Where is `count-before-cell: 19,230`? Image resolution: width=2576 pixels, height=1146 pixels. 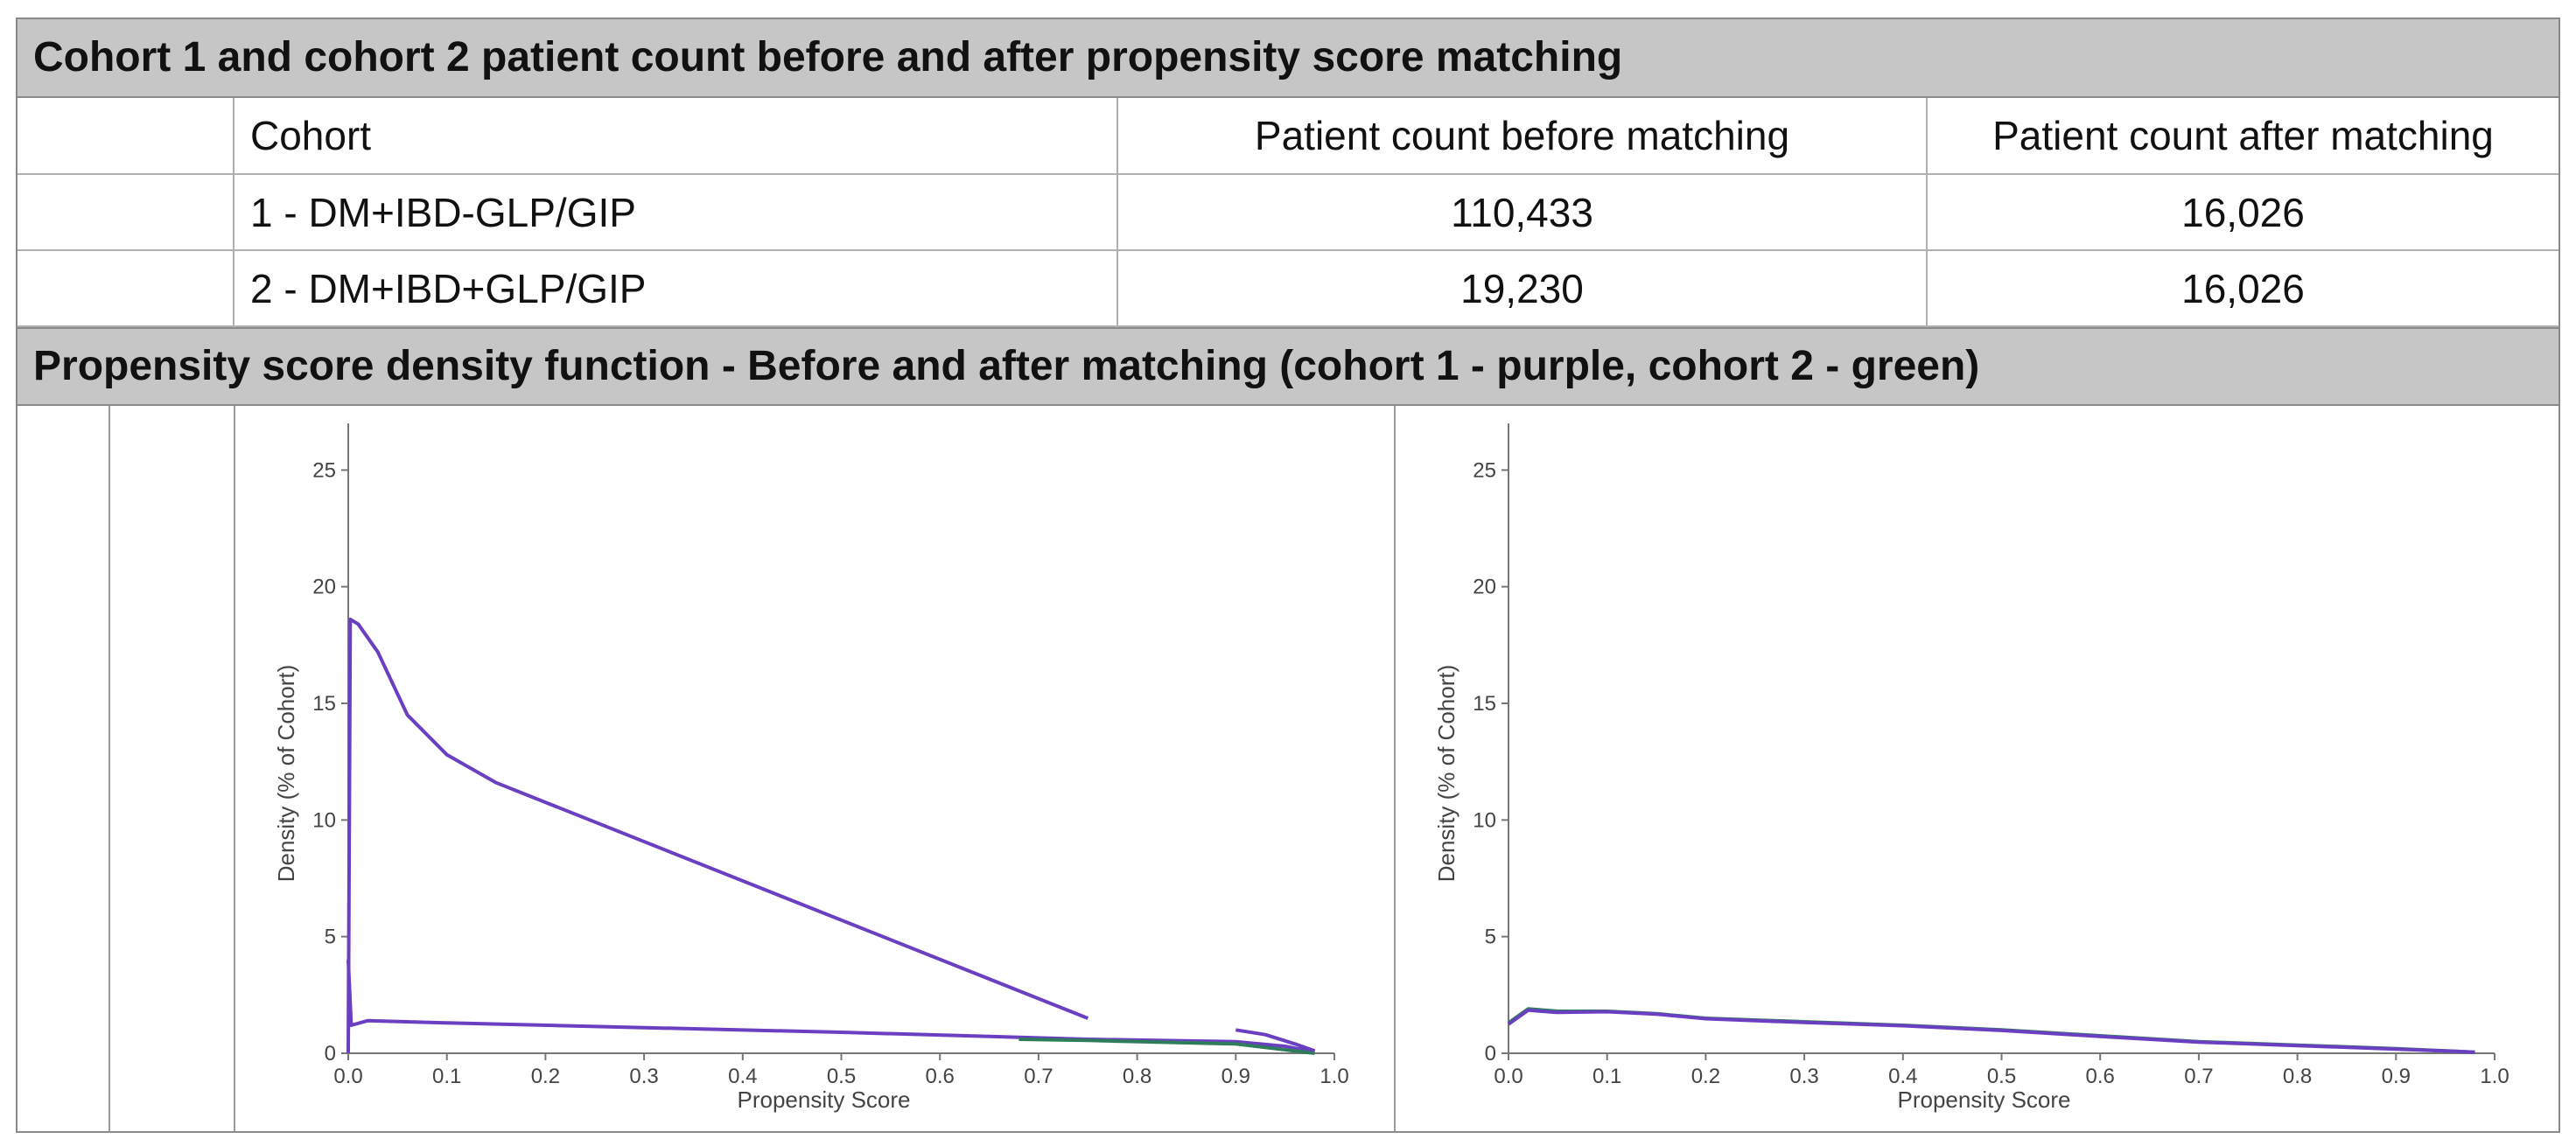 count-before-cell: 19,230 is located at coordinates (1522, 288).